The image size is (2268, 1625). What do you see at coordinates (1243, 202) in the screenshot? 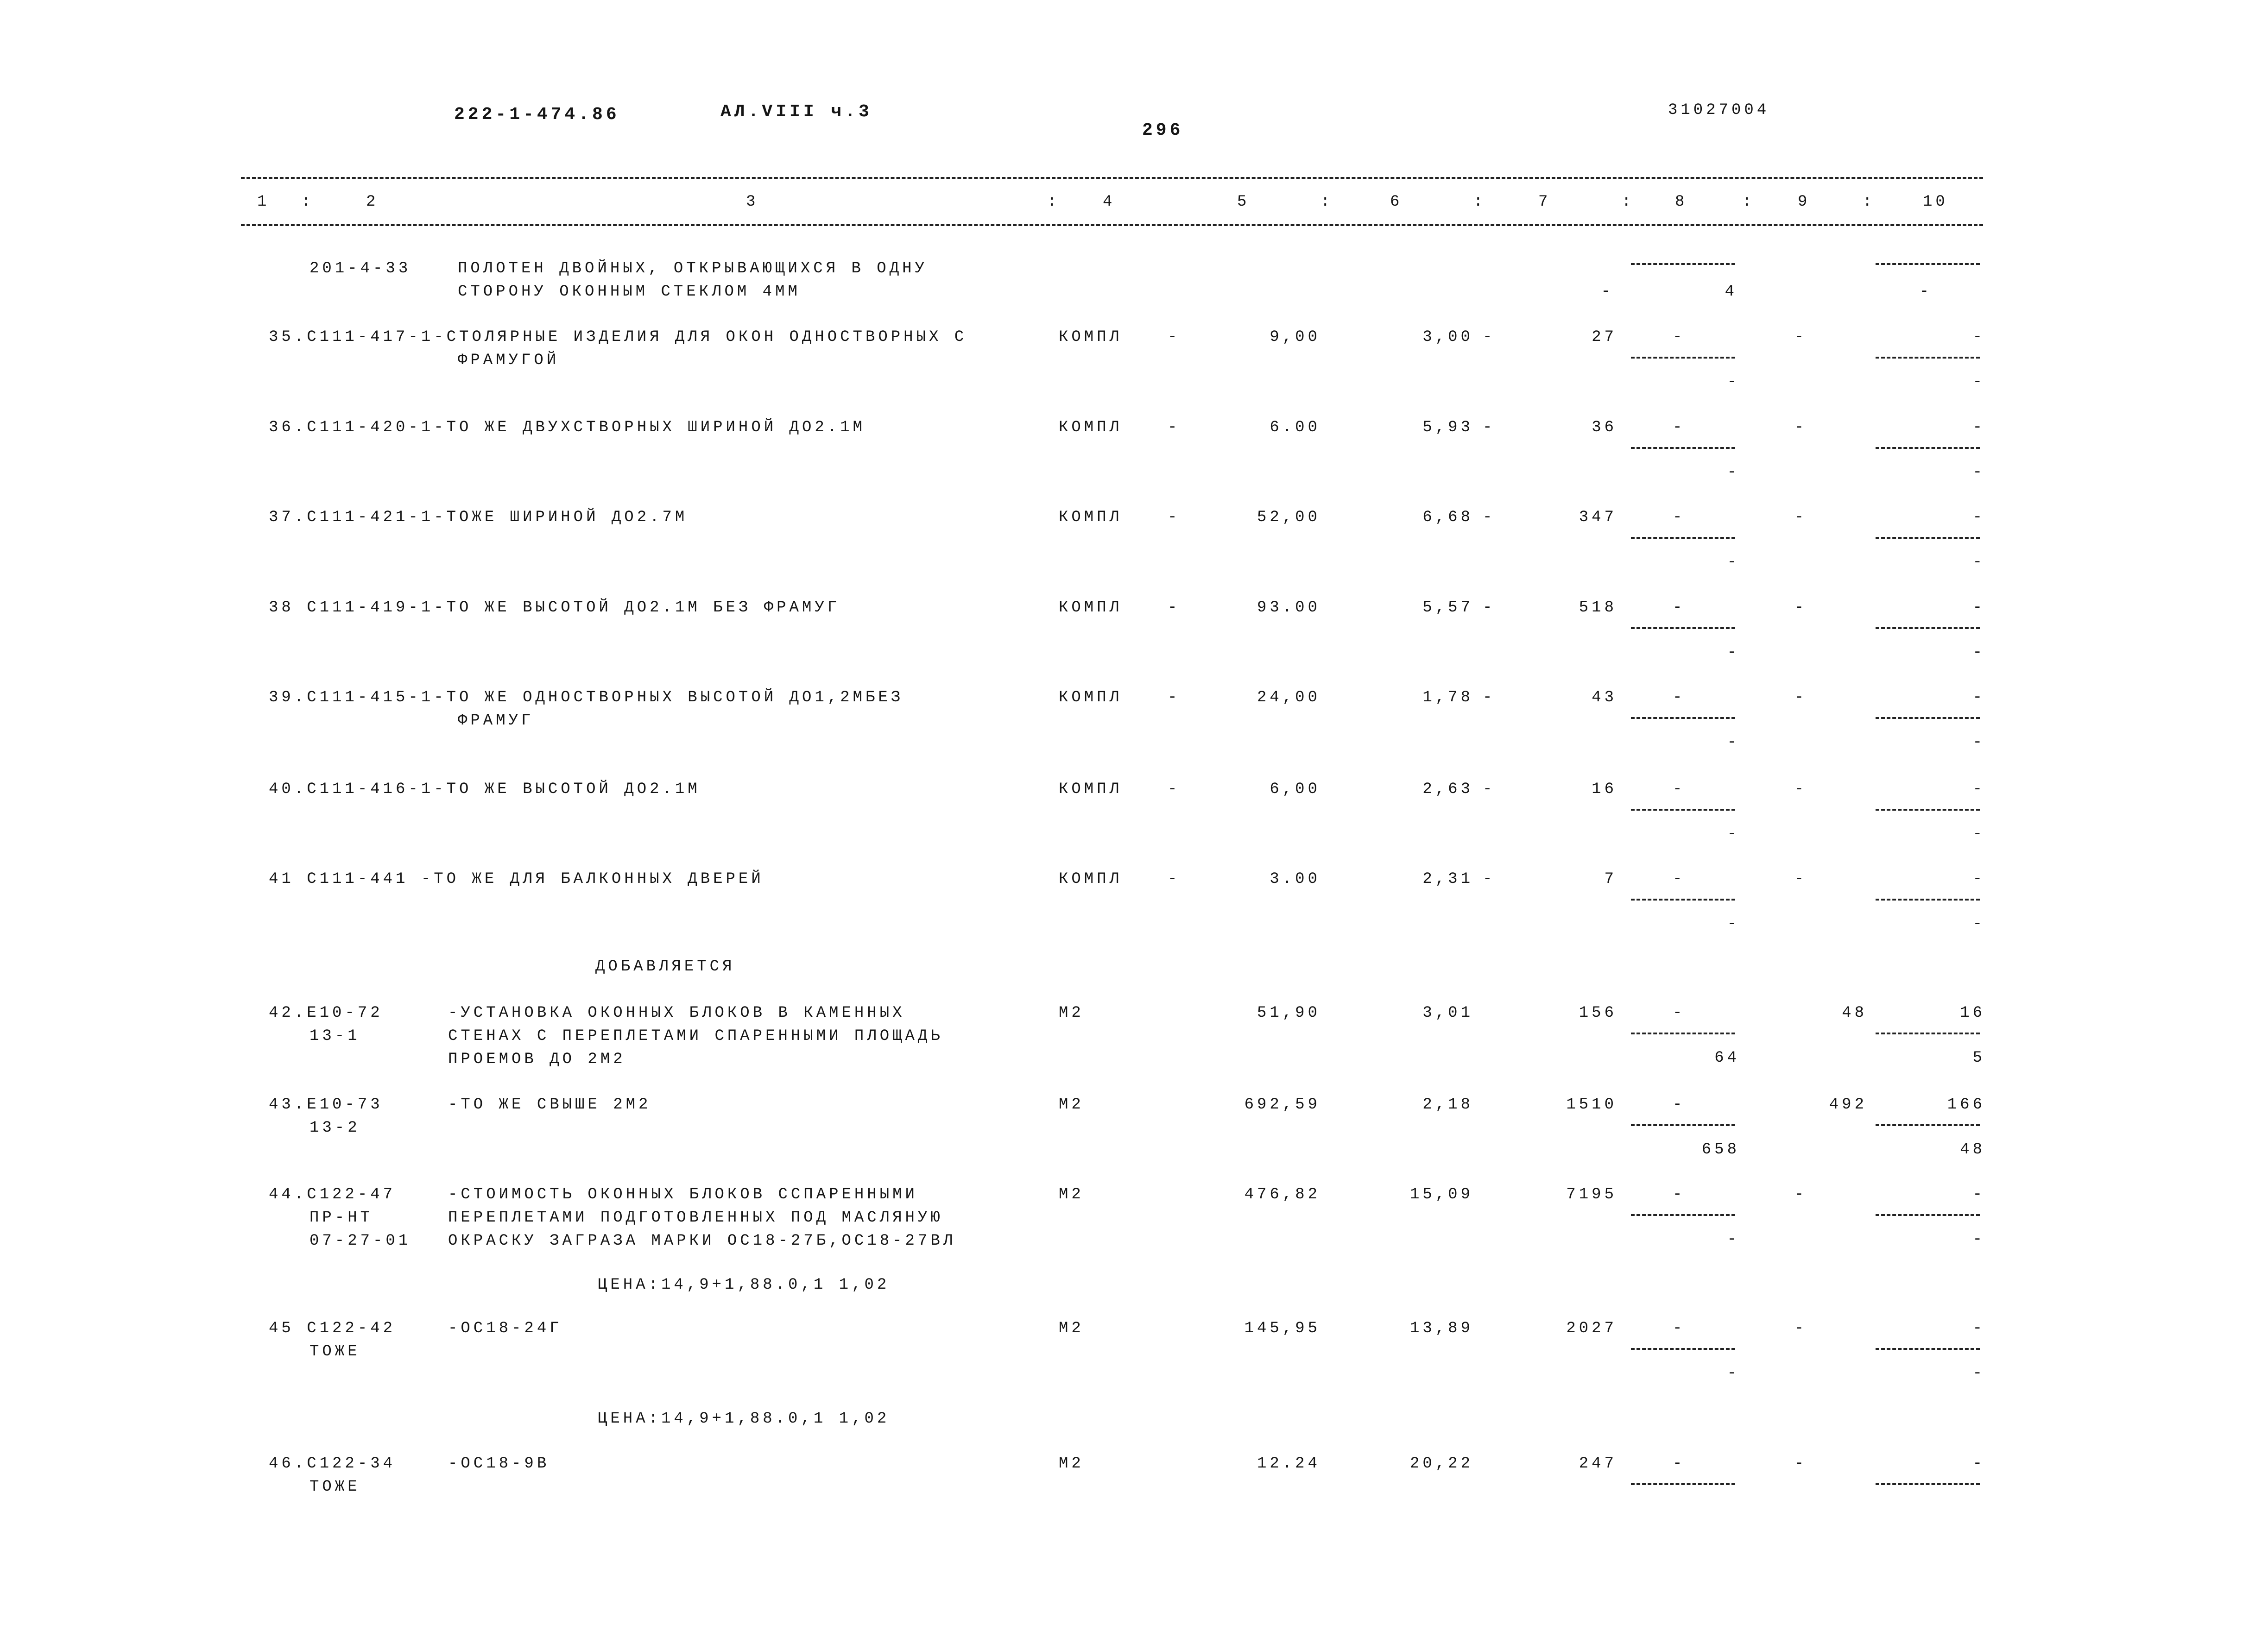
I see `column-number-5: 5` at bounding box center [1243, 202].